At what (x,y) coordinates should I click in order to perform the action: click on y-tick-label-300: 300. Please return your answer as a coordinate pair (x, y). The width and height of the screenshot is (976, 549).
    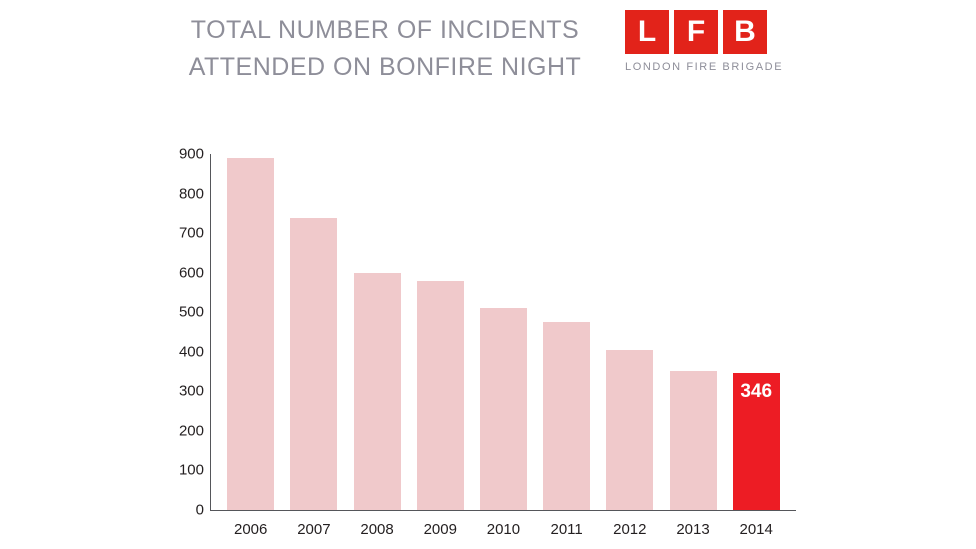
    Looking at the image, I should click on (191, 391).